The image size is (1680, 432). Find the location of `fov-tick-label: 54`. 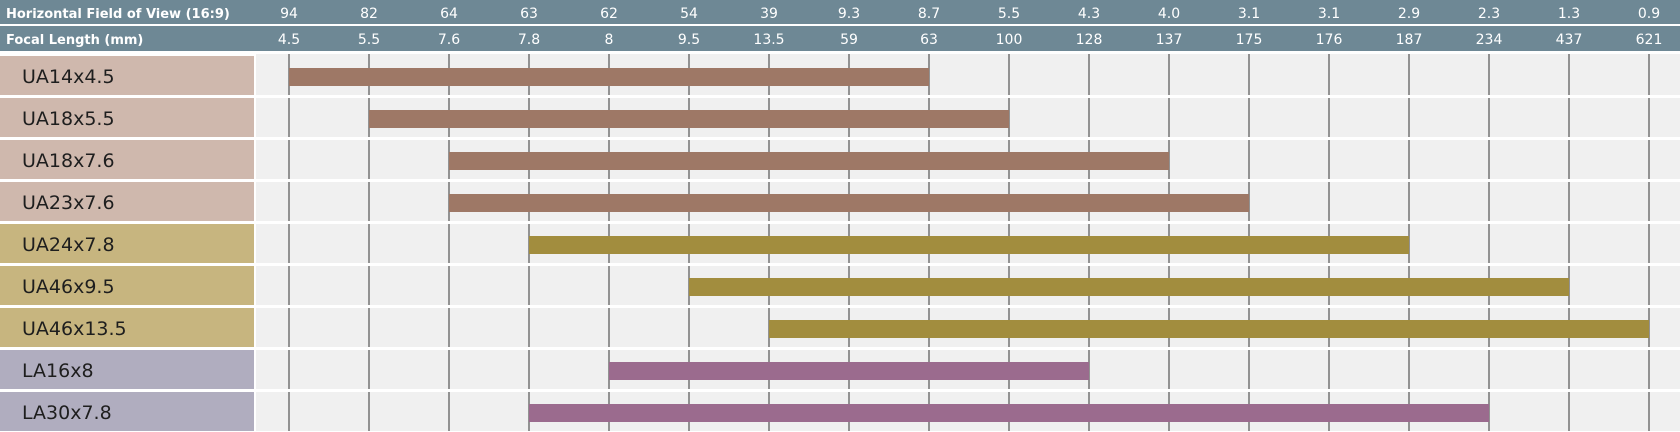

fov-tick-label: 54 is located at coordinates (689, 14).